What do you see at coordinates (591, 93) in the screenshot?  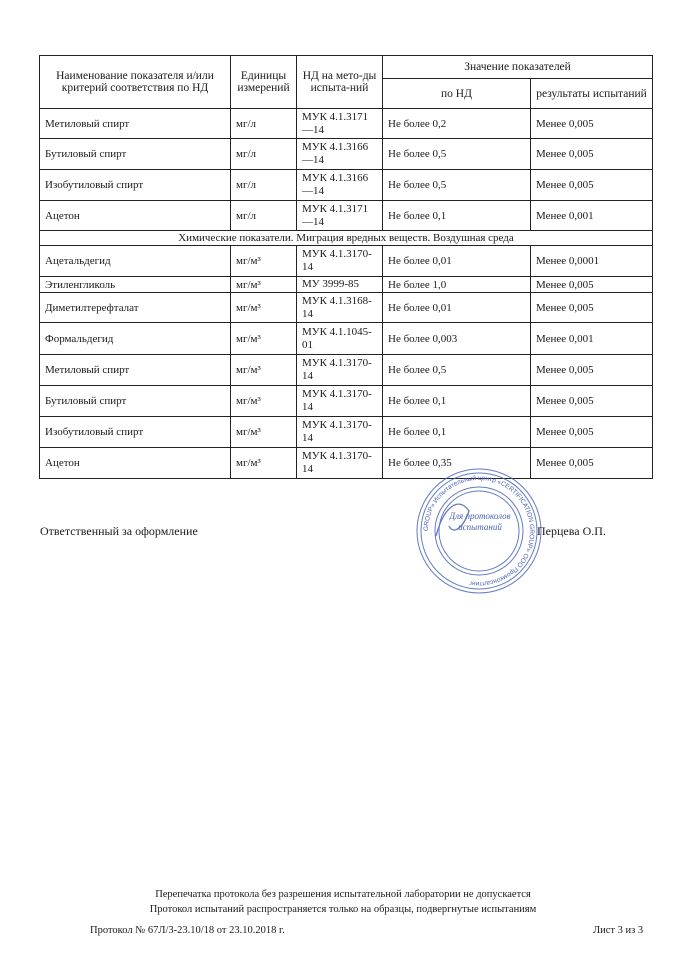 I see `header-result: результаты испытаний` at bounding box center [591, 93].